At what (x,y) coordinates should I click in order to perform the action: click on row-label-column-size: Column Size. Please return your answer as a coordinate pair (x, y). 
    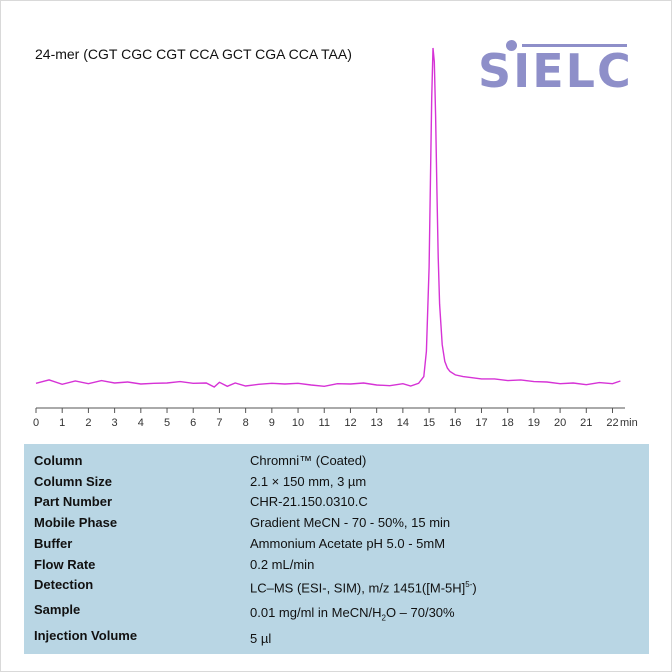
    Looking at the image, I should click on (73, 481).